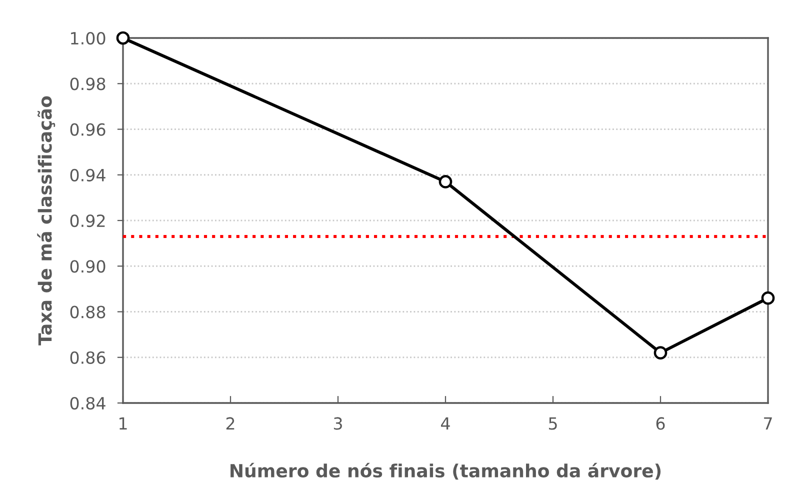  What do you see at coordinates (230, 423) in the screenshot?
I see `x-tick-label: 2` at bounding box center [230, 423].